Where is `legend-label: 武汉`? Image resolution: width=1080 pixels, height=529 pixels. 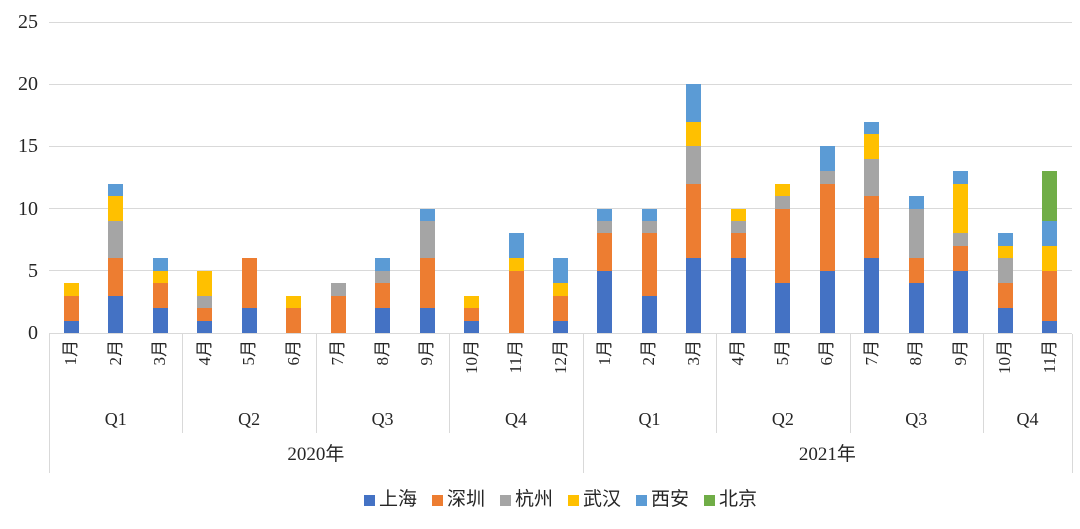 legend-label: 武汉 is located at coordinates (602, 499).